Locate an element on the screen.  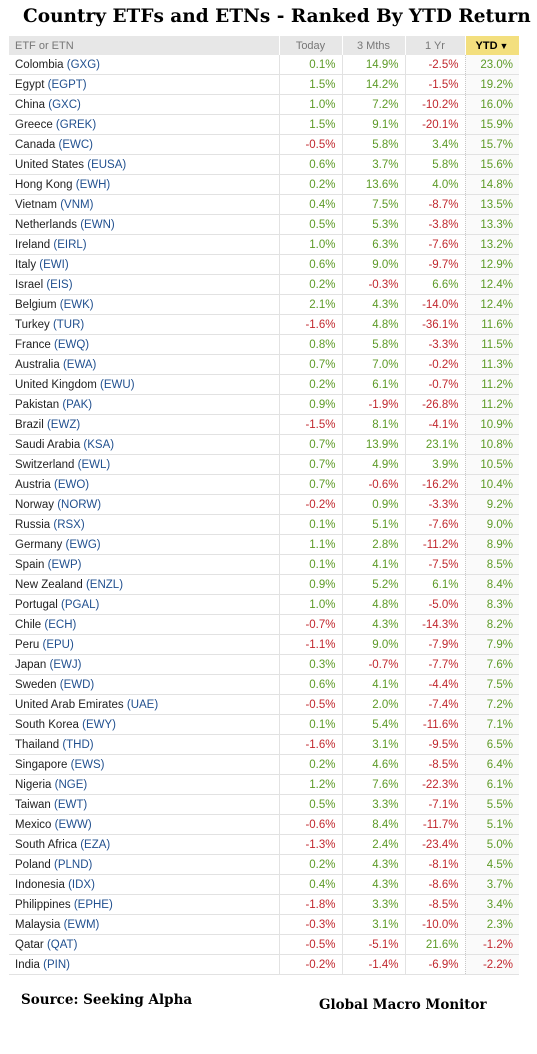
ticker-link: (VNM) is located at coordinates (77, 204).